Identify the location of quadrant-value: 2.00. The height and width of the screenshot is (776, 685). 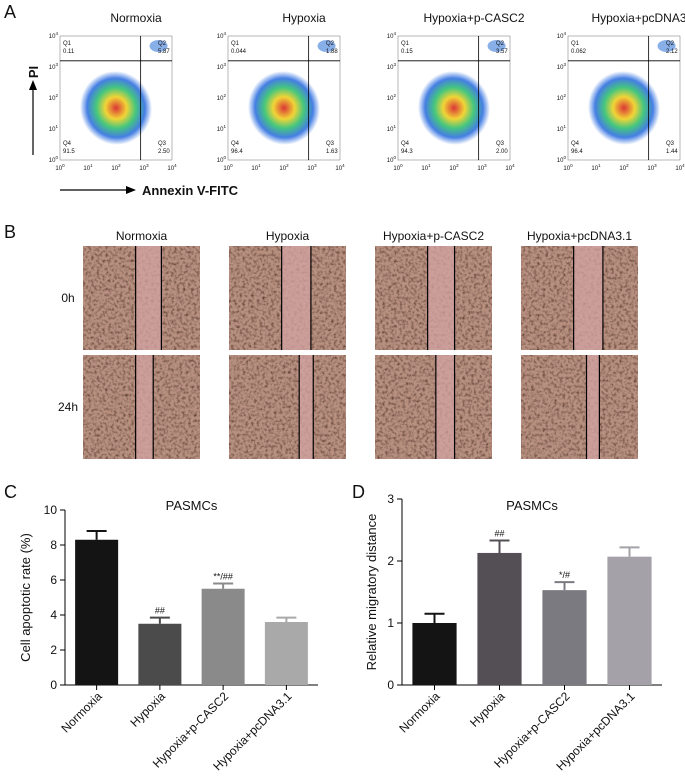
(502, 152).